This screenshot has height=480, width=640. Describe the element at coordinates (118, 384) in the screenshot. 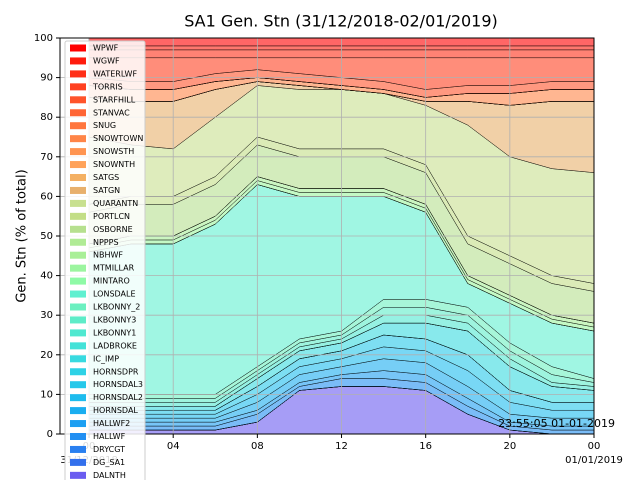

I see `legend-label: HORNSDAL3` at that location.